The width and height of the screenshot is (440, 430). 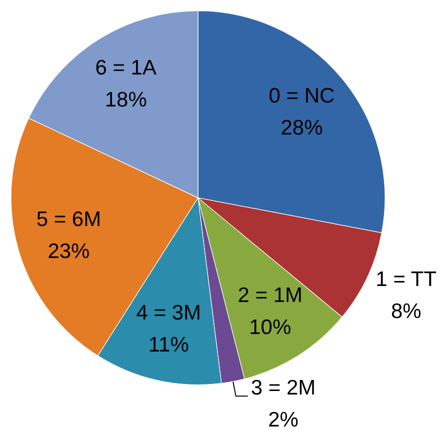 I want to click on data-label: 28%, so click(x=301, y=128).